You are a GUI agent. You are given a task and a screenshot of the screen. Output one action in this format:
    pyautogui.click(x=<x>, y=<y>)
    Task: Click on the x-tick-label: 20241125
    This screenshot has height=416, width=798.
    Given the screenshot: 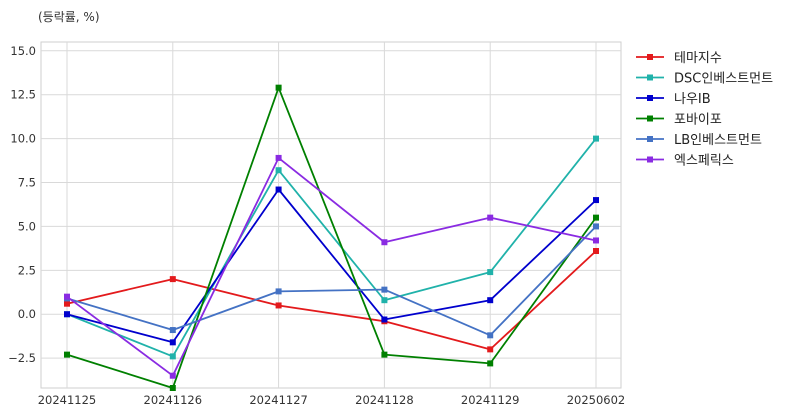 What is the action you would take?
    pyautogui.click(x=67, y=400)
    